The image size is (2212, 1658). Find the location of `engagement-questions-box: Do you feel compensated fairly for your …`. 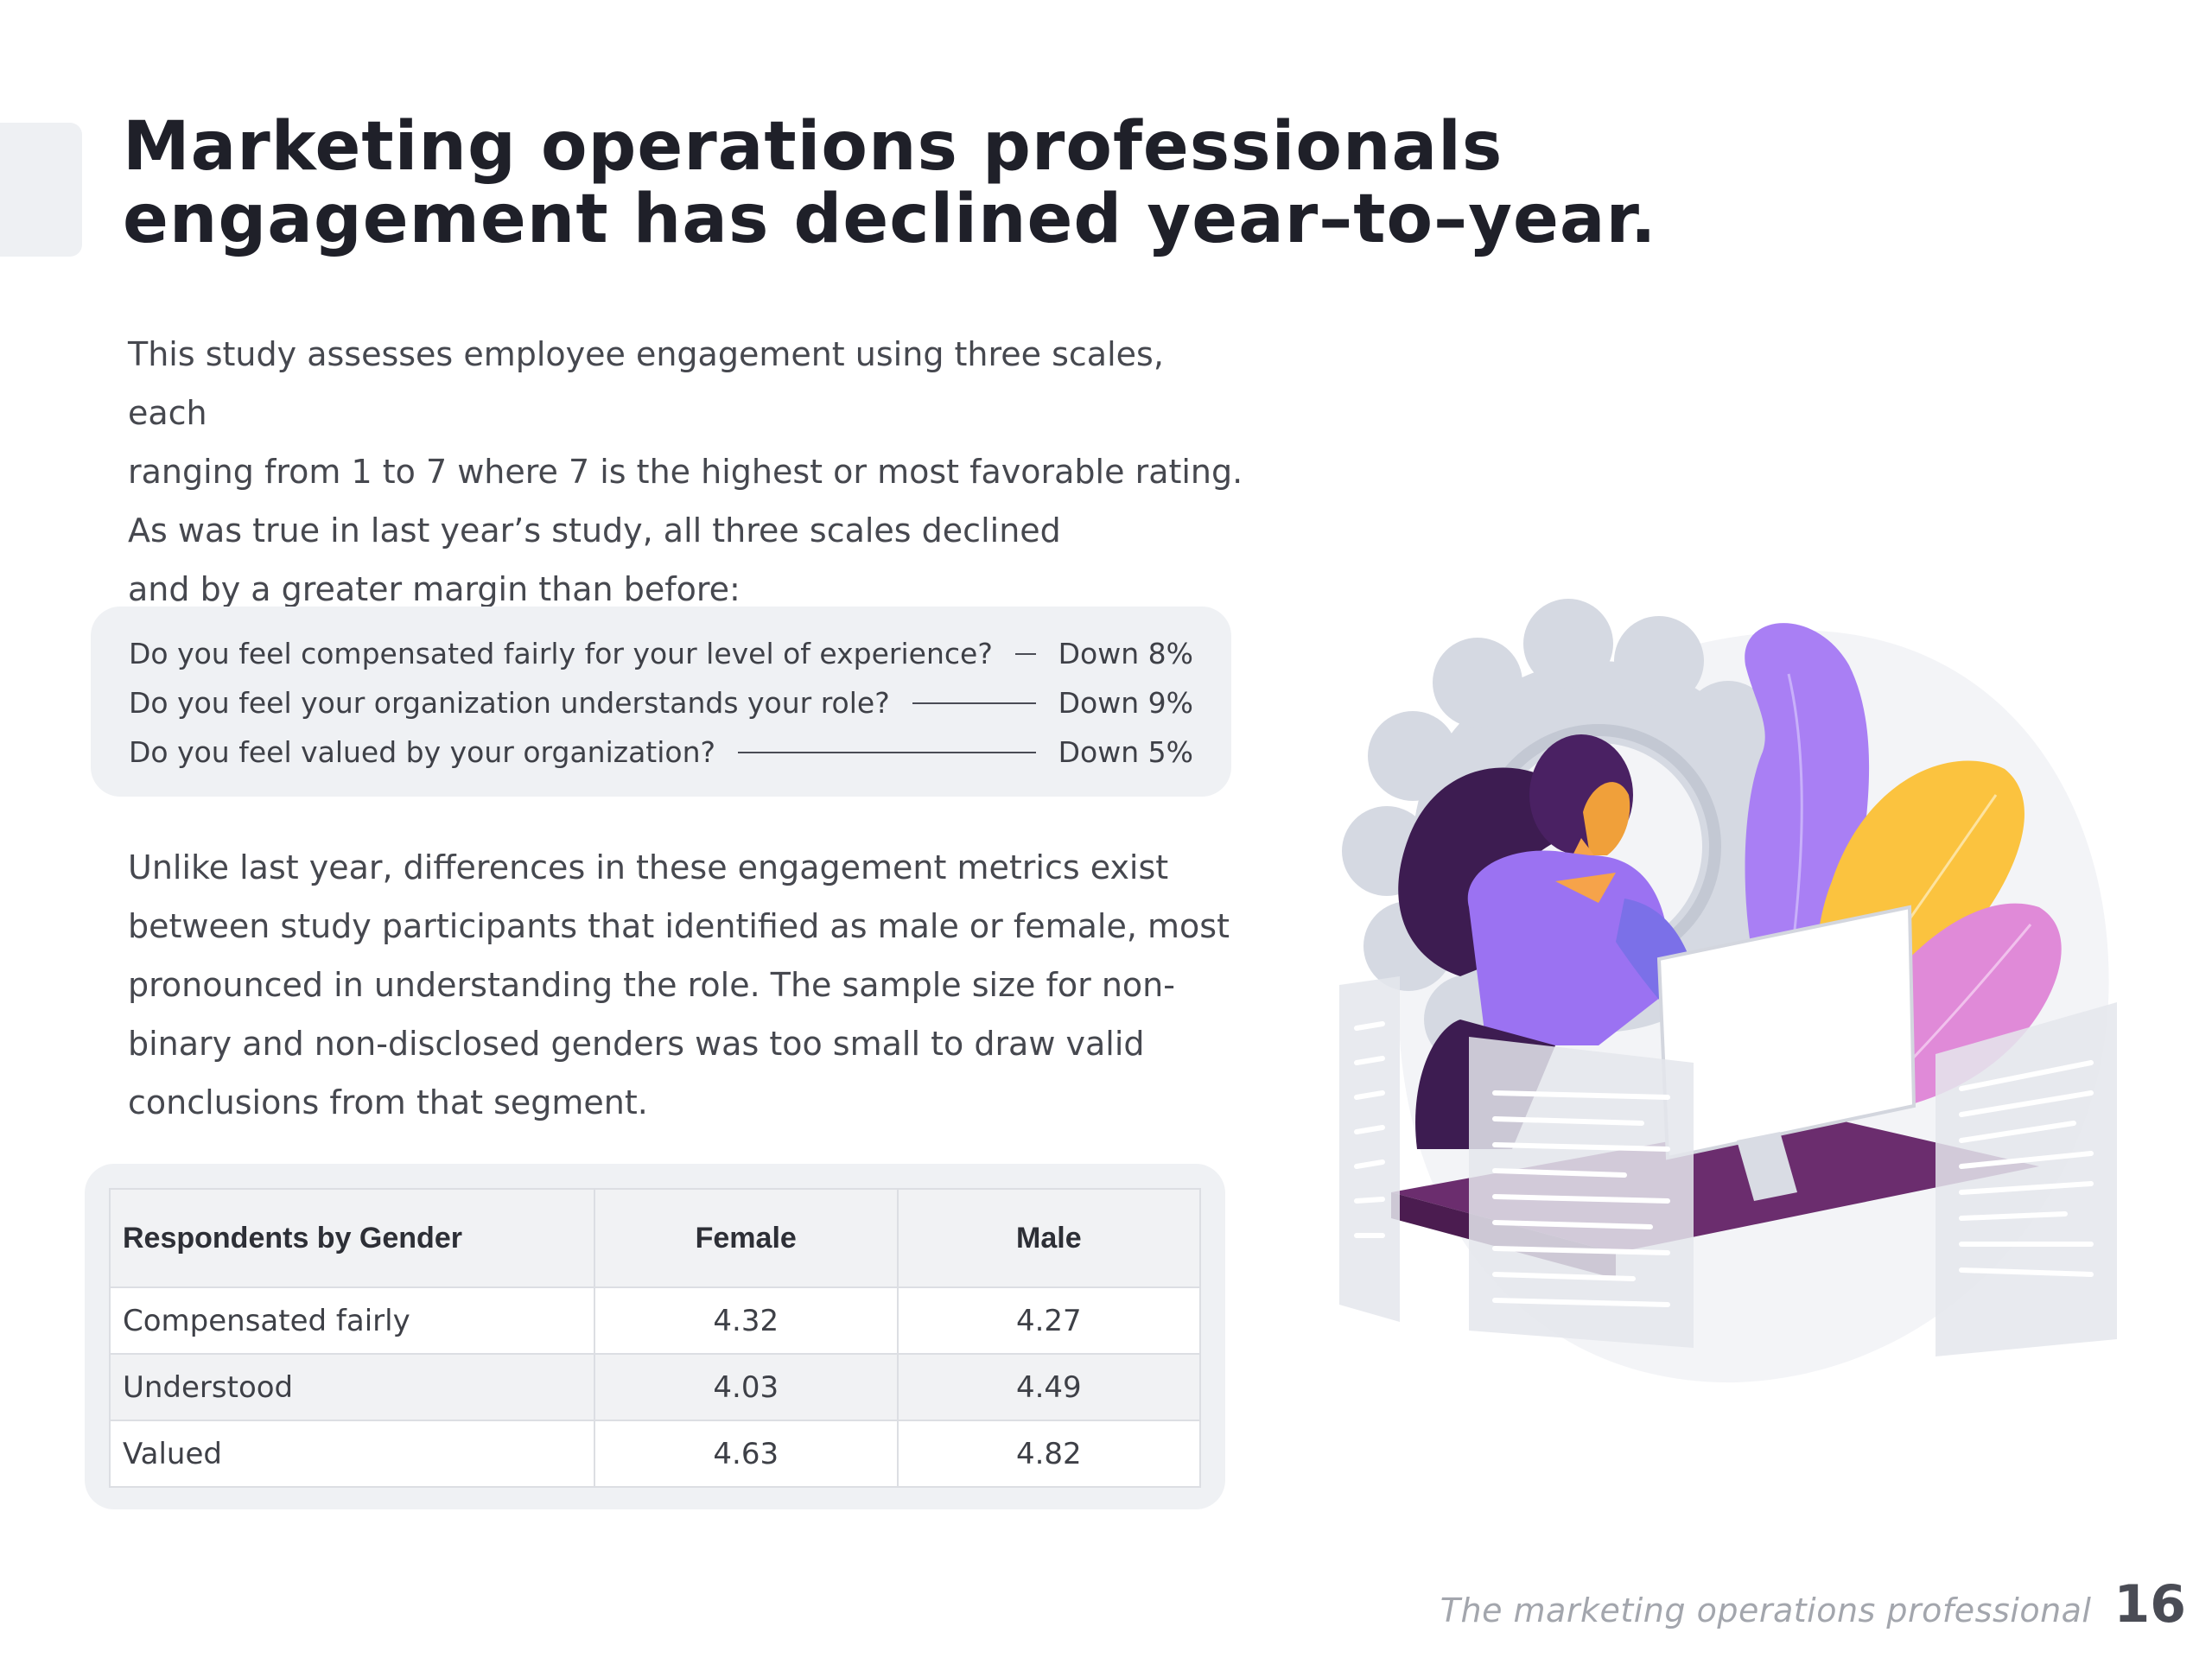

engagement-questions-box: Do you feel compensated fairly for your … is located at coordinates (661, 702).